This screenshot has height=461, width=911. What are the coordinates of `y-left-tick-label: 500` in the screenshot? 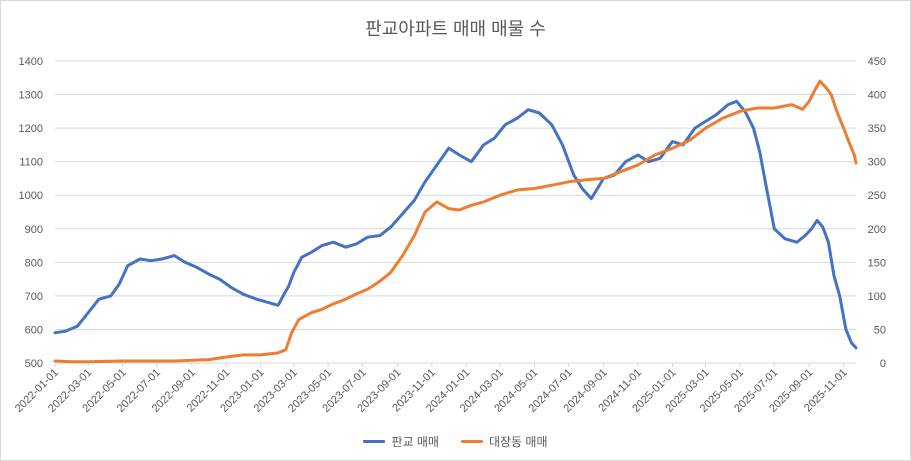 It's located at (34, 364).